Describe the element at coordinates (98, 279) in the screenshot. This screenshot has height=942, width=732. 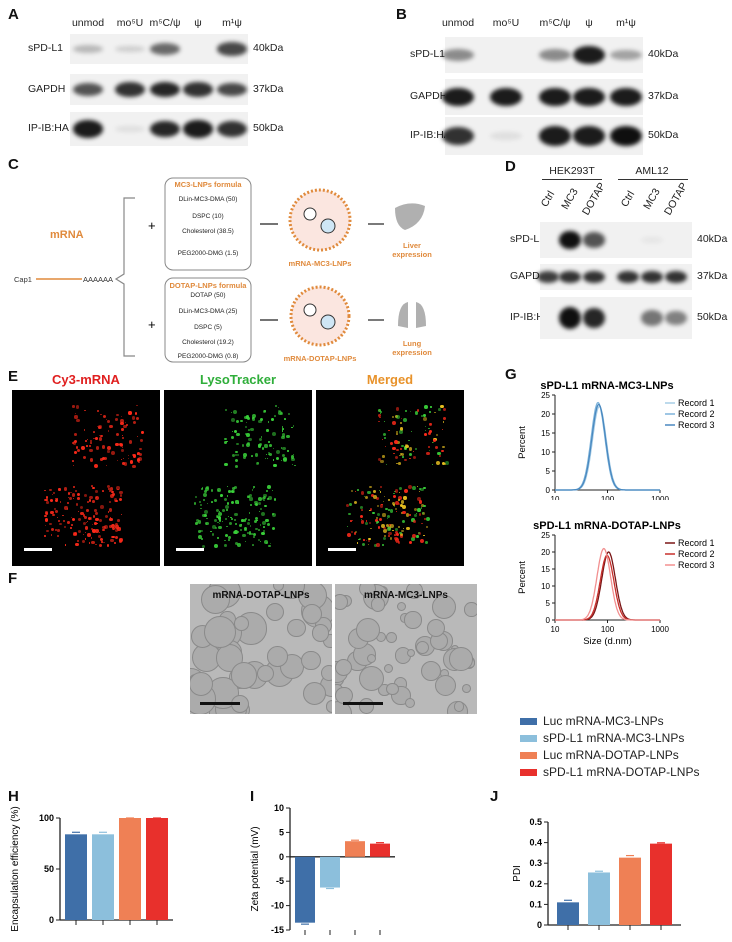
I see `polya-label: AAAAAA` at that location.